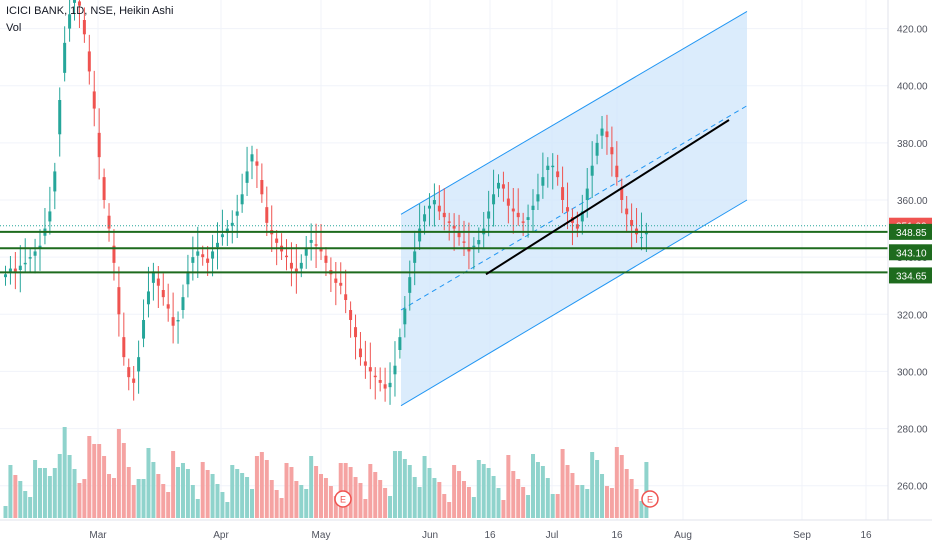 The width and height of the screenshot is (932, 550). Describe the element at coordinates (444, 249) in the screenshot. I see `horizontal-levels` at that location.